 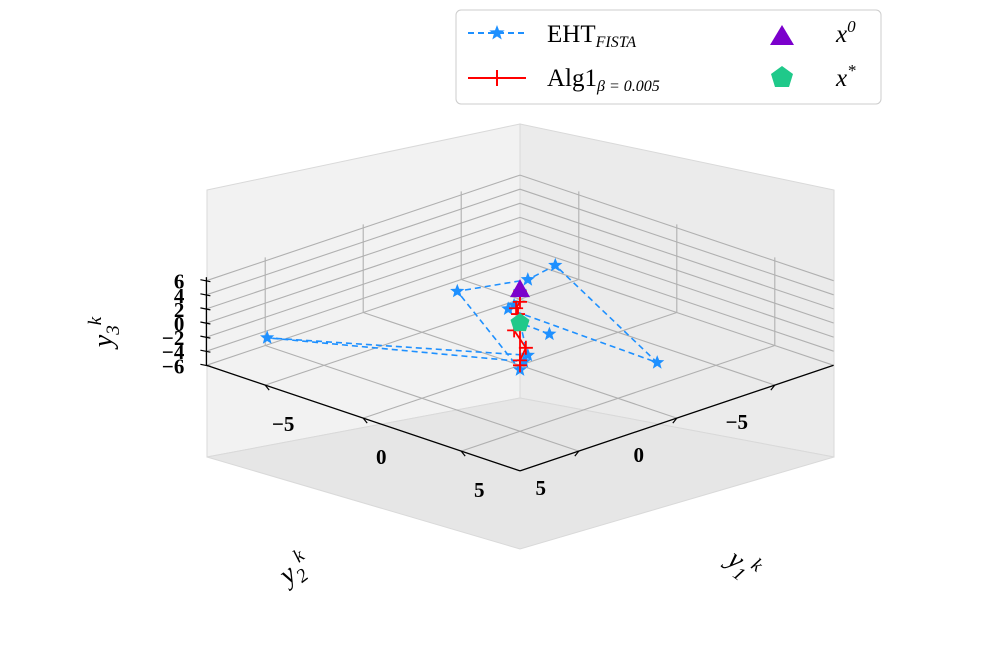 What do you see at coordinates (422, 398) in the screenshot?
I see `gridline-y` at bounding box center [422, 398].